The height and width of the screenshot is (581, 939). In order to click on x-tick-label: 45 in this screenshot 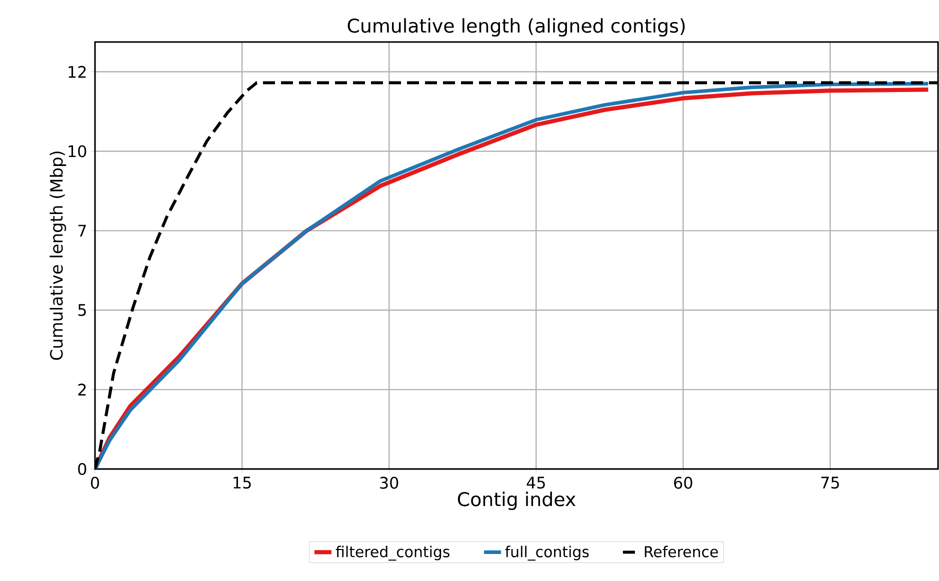, I will do `click(535, 482)`.